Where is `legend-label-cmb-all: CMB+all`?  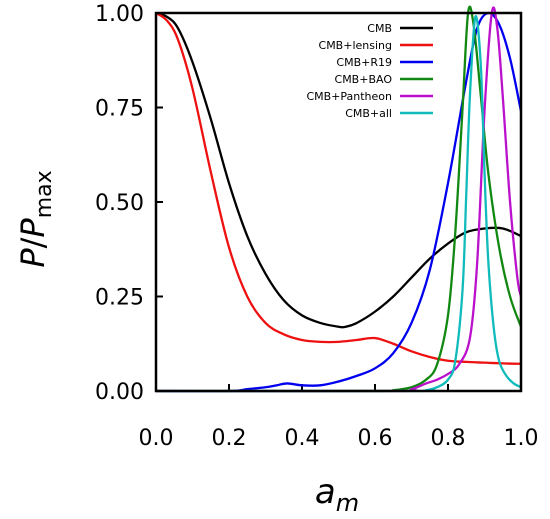
legend-label-cmb-all: CMB+all is located at coordinates (368, 113).